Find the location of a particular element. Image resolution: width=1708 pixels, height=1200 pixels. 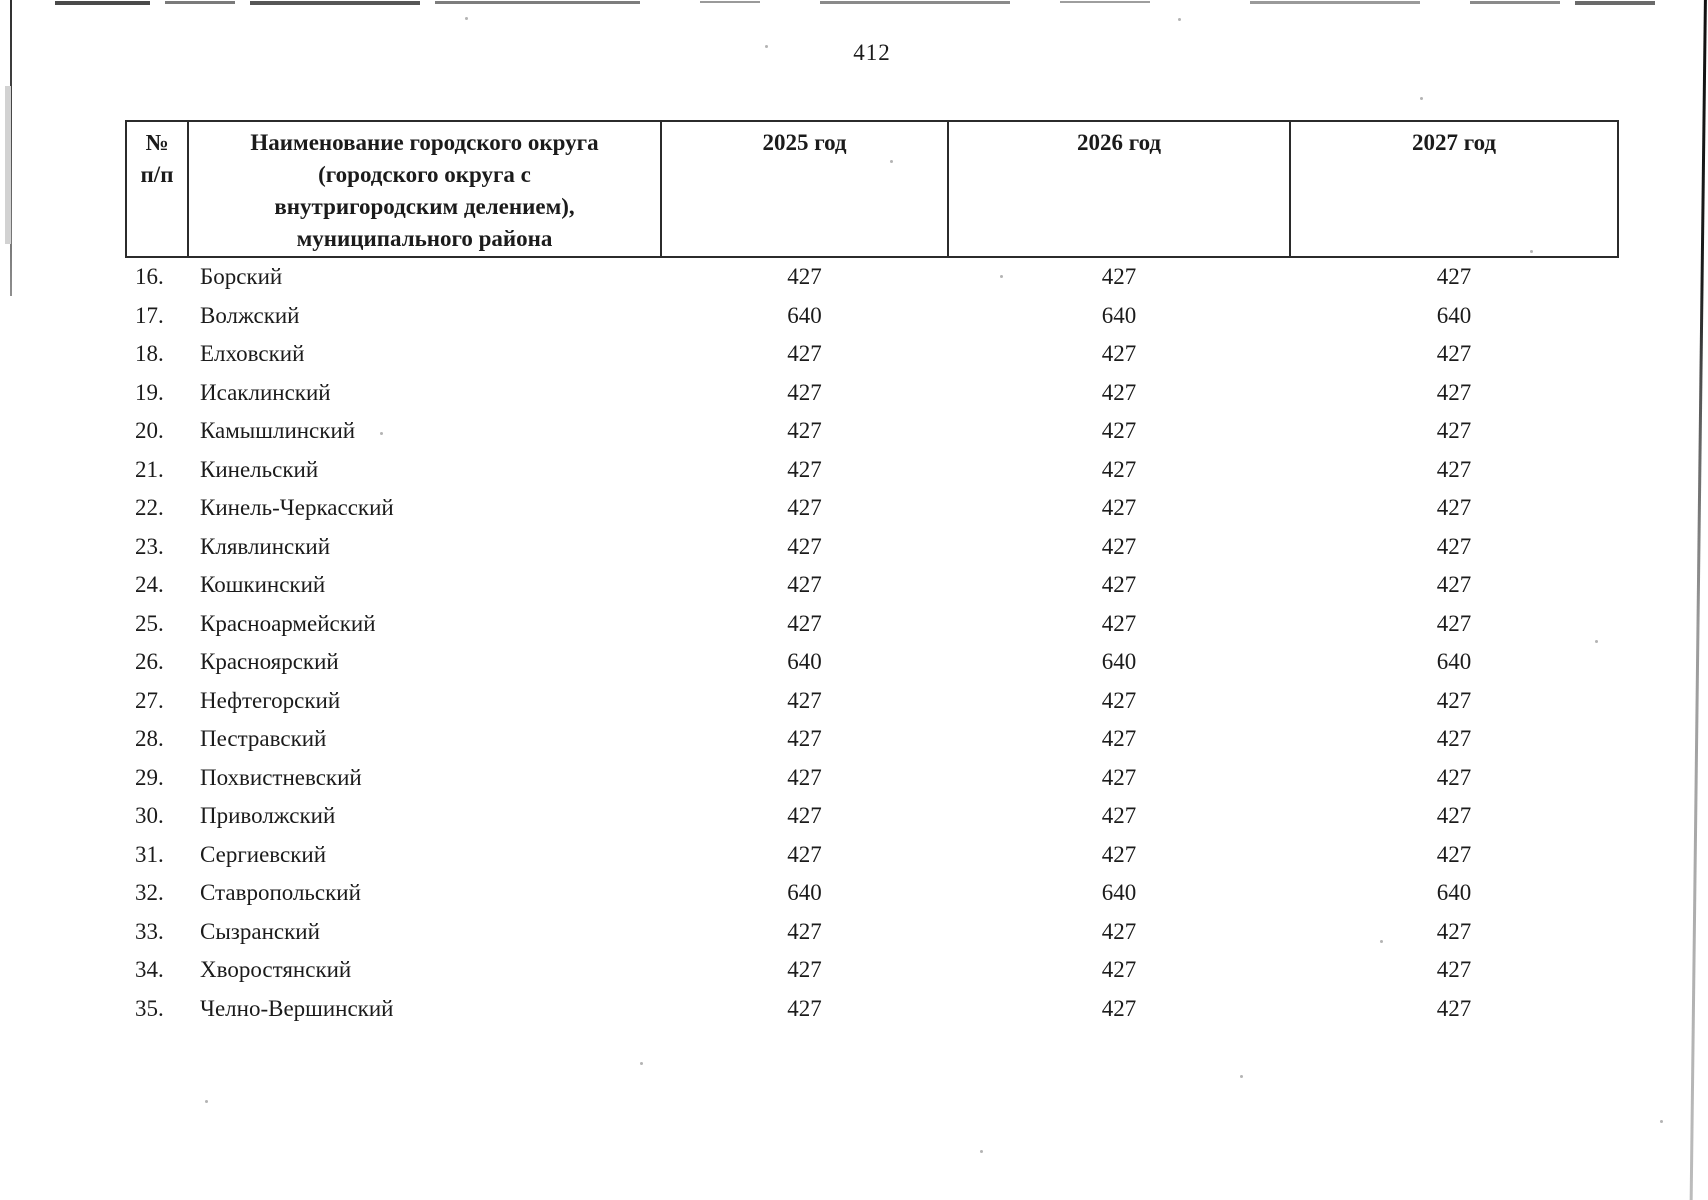

table-row: 34. Хворостянский 427 427 427 is located at coordinates (872, 970).